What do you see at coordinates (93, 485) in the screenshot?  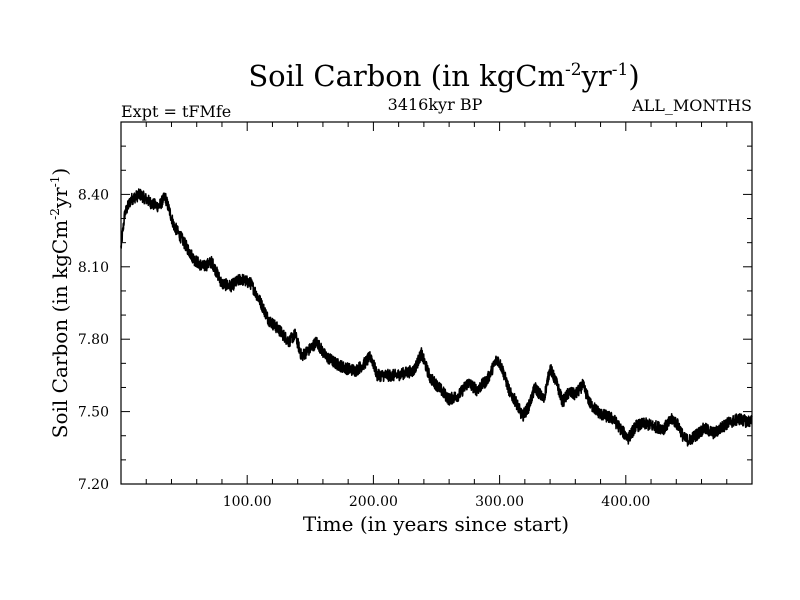 I see `y-tick-label: 7.20` at bounding box center [93, 485].